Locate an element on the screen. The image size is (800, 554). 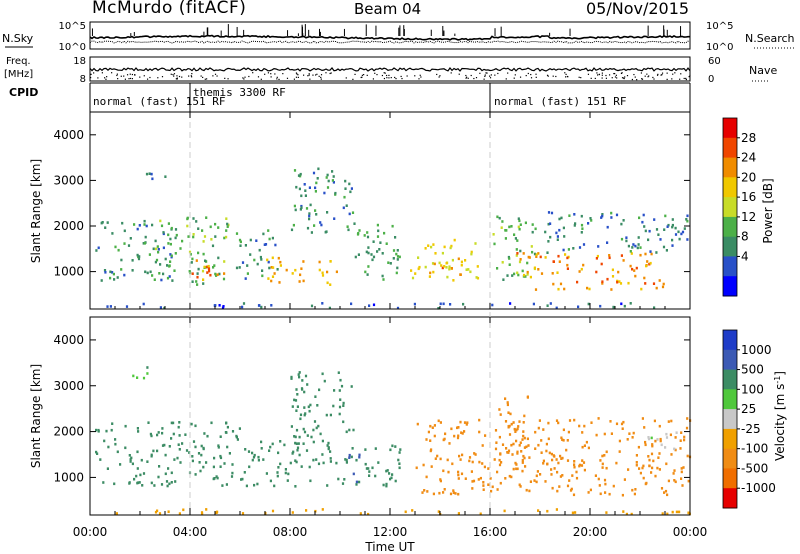
power-colorbar-frame is located at coordinates (730, 207).